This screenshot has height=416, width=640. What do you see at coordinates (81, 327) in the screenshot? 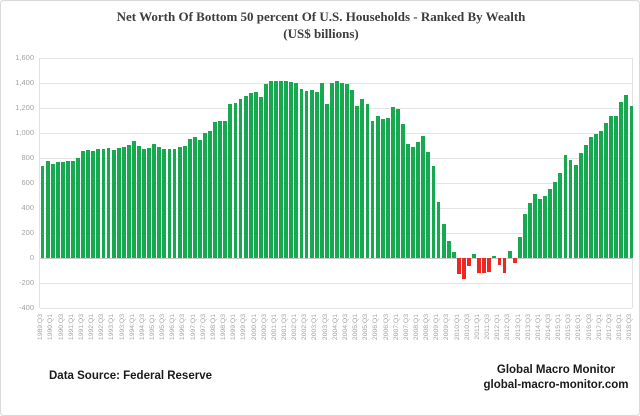
I see `x-tick-label: 1991:Q3` at bounding box center [81, 327].